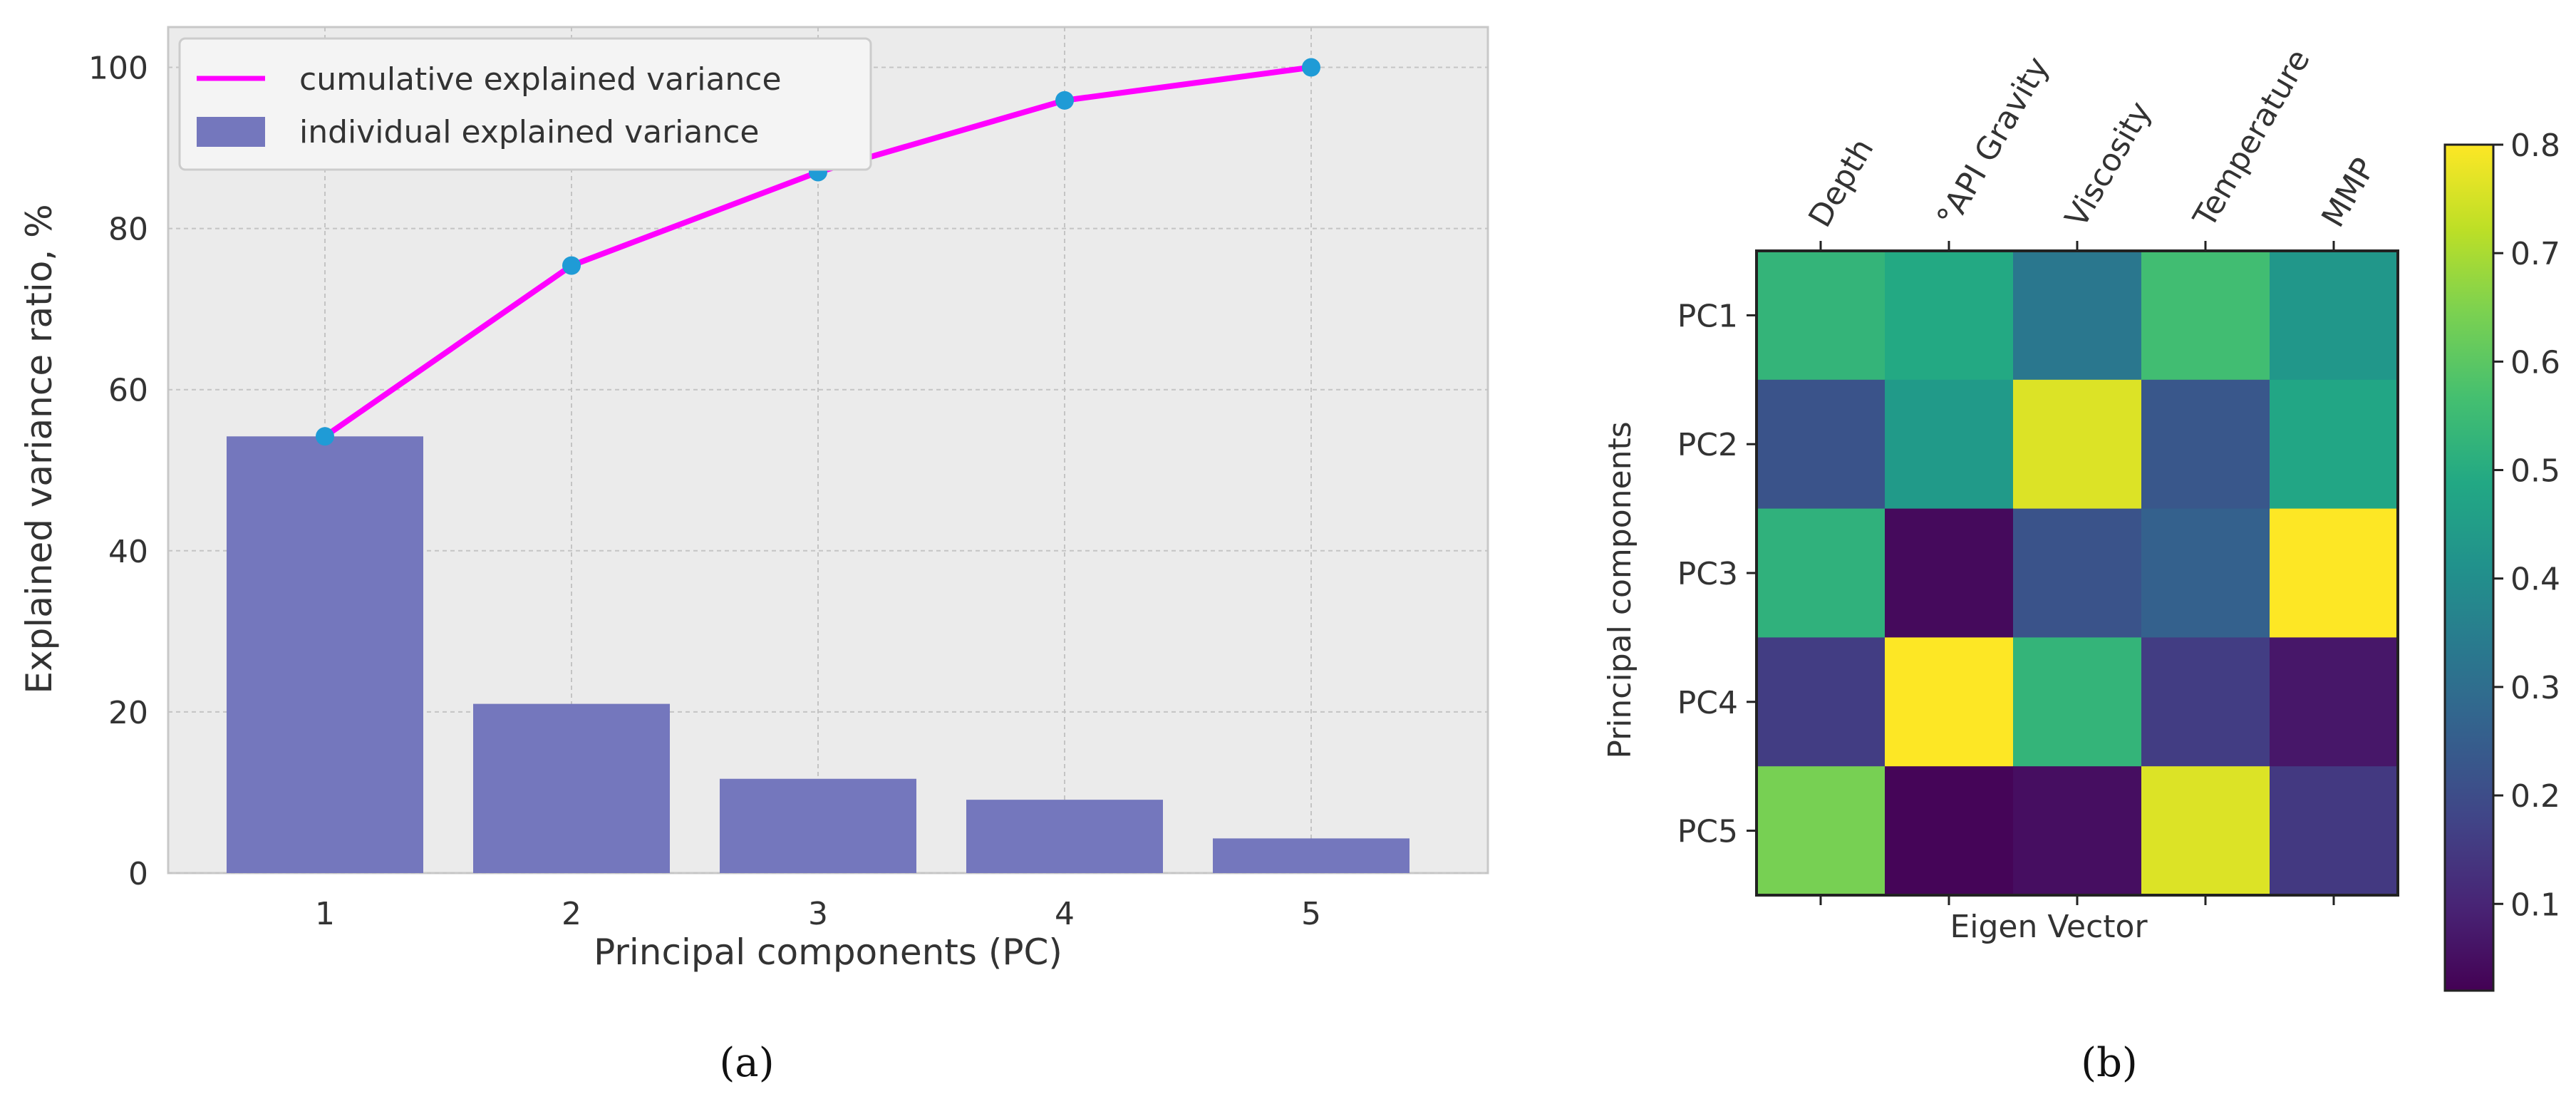 Image resolution: width=2576 pixels, height=1094 pixels. What do you see at coordinates (118, 69) in the screenshot?
I see `y-tick-label: 100` at bounding box center [118, 69].